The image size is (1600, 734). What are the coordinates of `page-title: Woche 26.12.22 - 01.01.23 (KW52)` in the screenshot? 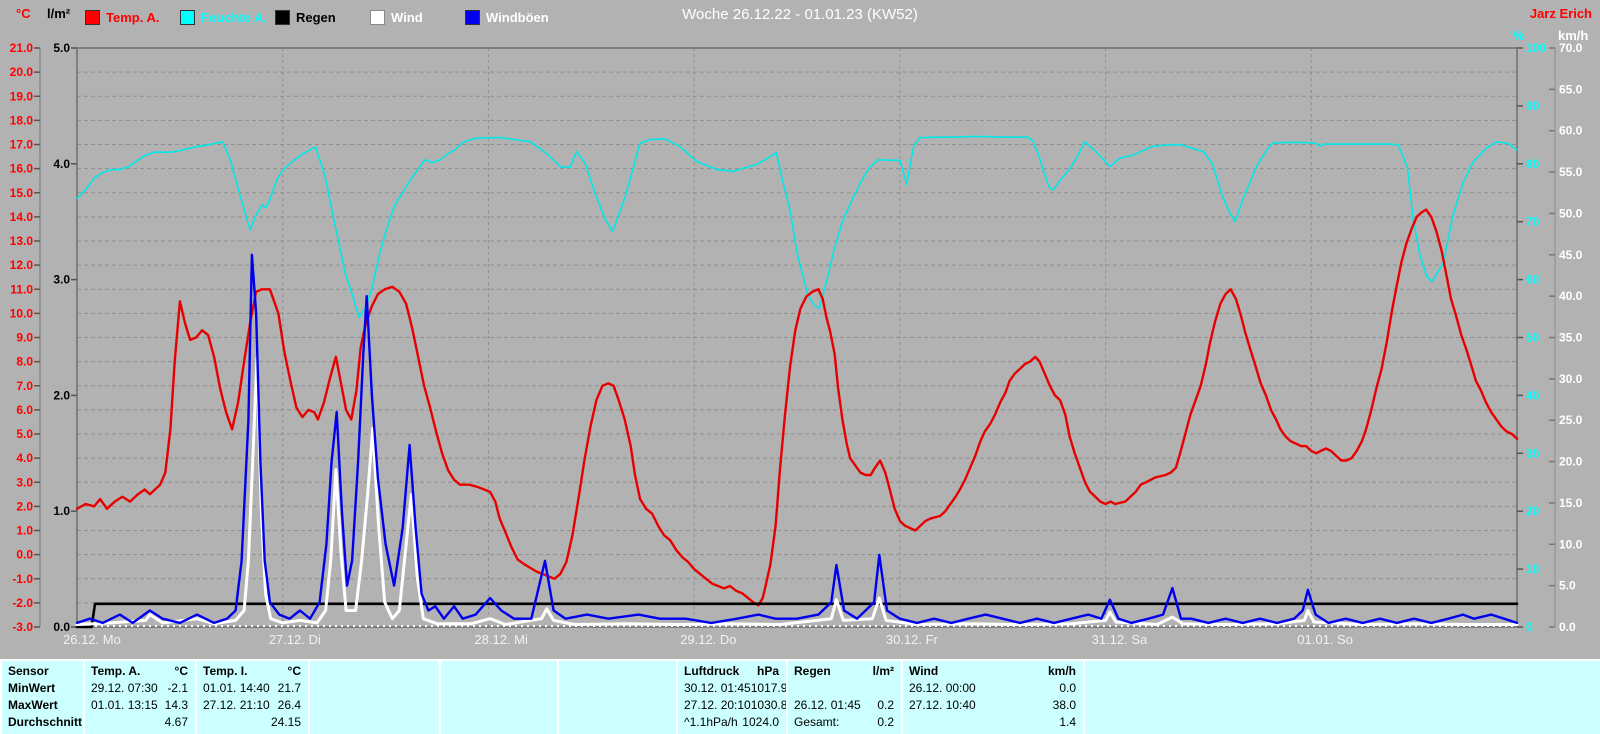 It's located at (800, 14).